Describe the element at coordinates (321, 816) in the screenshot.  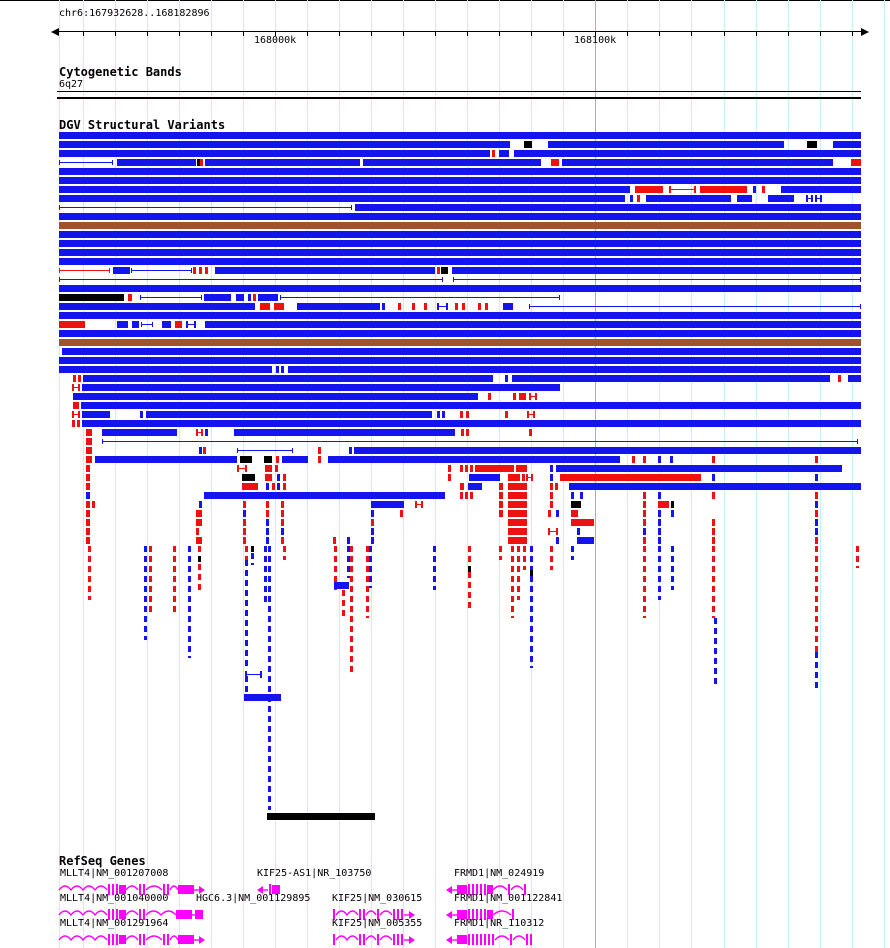
I see `variant-extra-bar` at that location.